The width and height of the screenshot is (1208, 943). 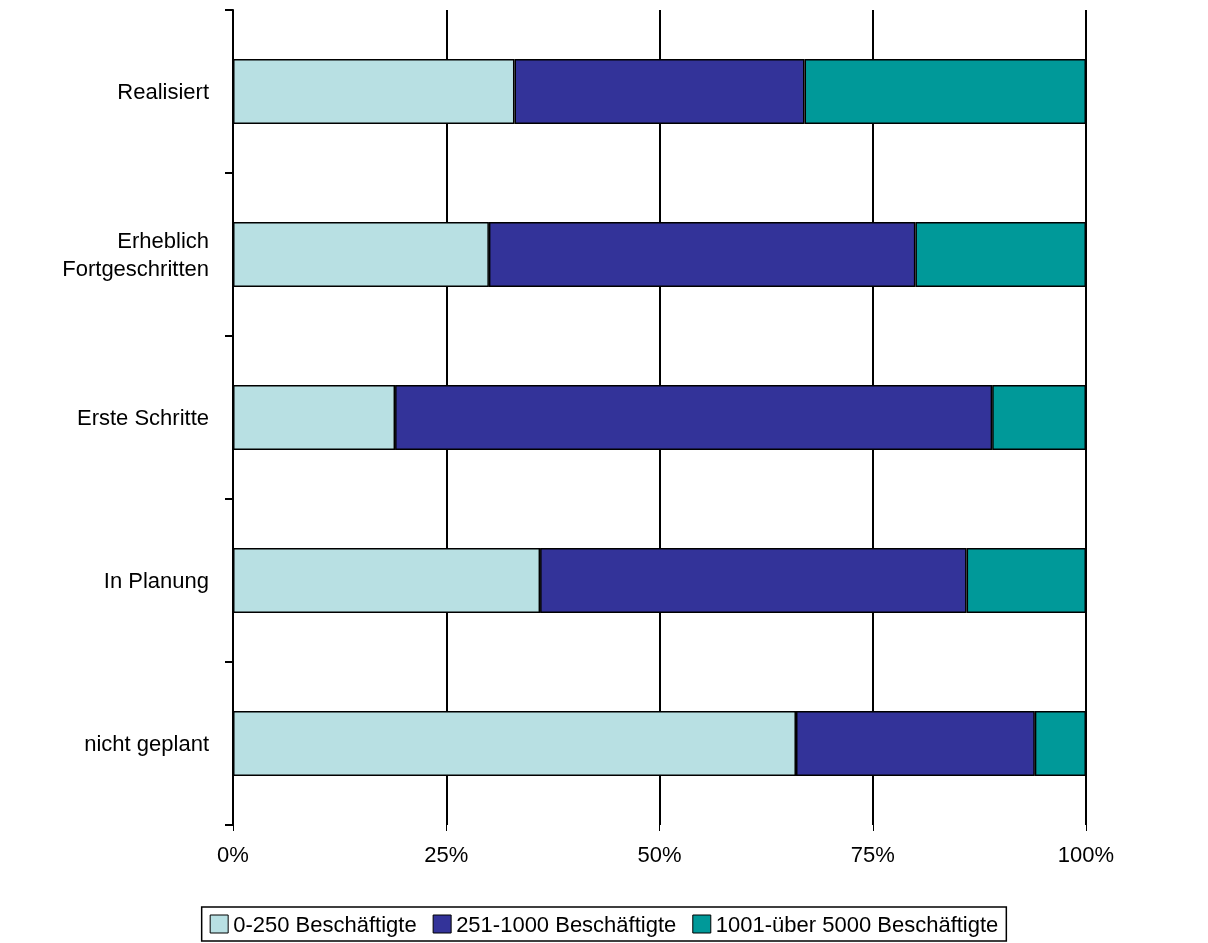 I want to click on y-tick-label: Realisiert, so click(x=163, y=91).